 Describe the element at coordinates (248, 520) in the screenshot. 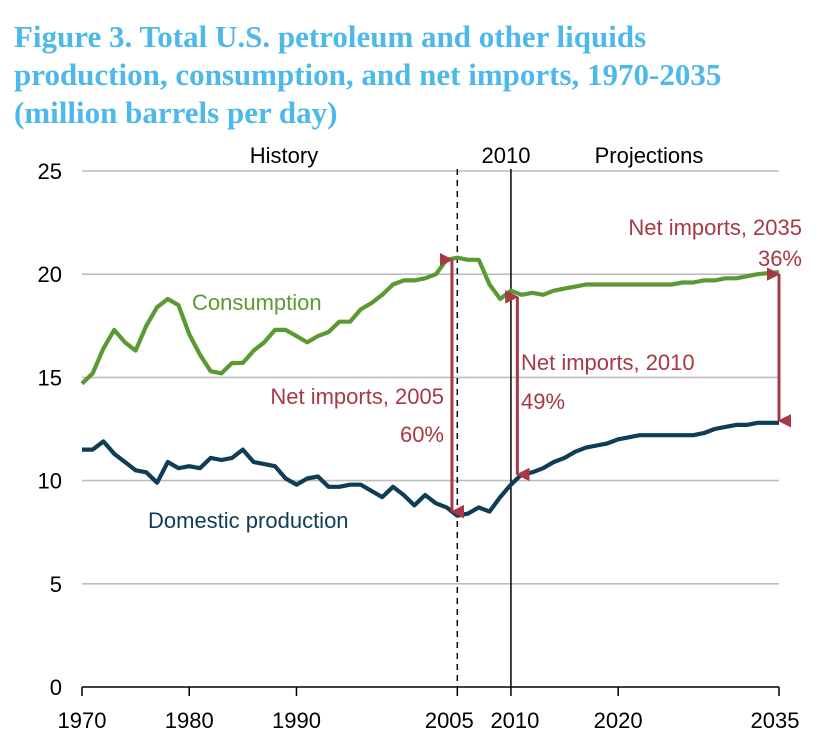

I see `production-series-label: Domestic production` at that location.